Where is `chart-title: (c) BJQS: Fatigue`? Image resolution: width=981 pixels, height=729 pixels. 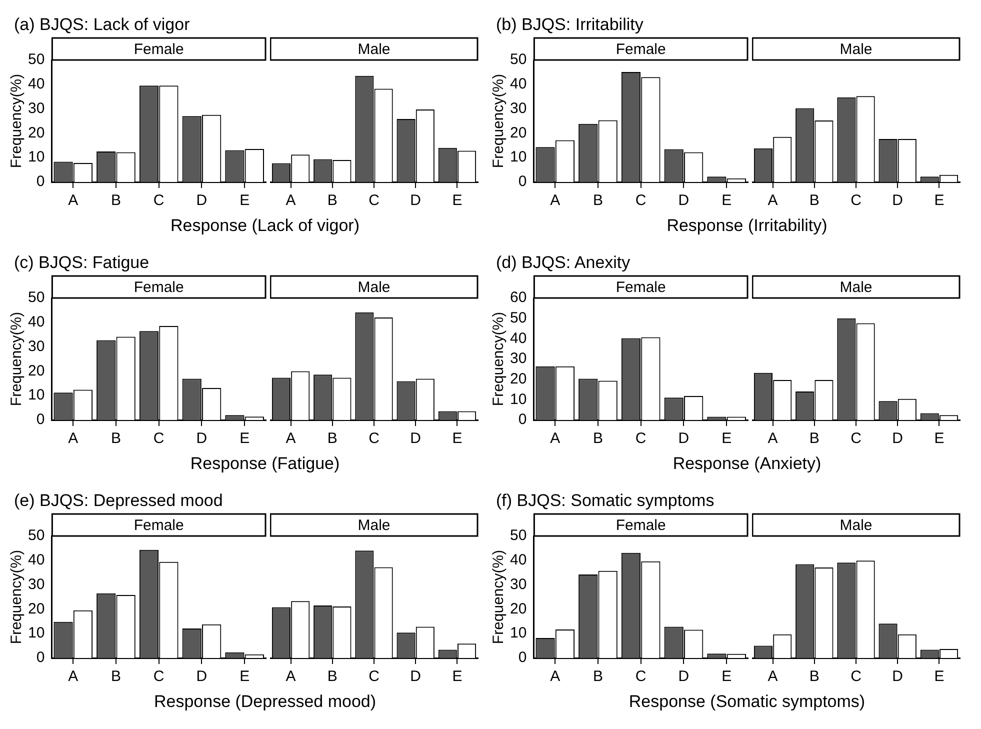
chart-title: (c) BJQS: Fatigue is located at coordinates (81, 263).